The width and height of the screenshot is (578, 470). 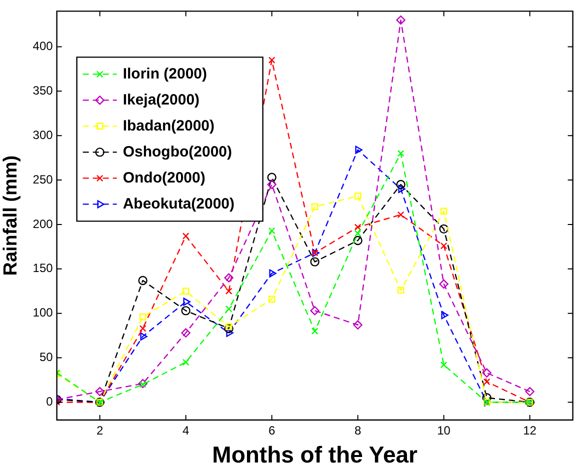 I want to click on x-tick-label: 12, so click(x=530, y=431).